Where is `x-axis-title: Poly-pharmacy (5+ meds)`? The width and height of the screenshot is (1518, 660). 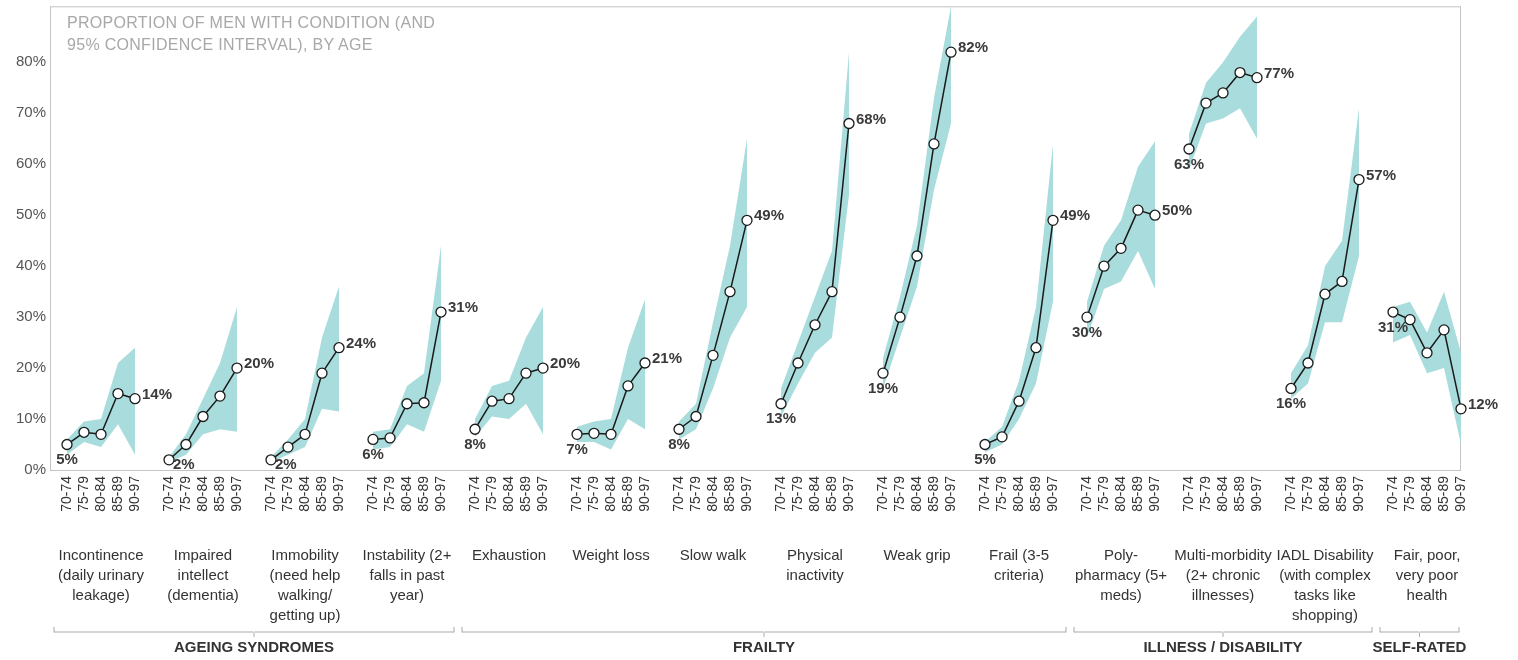
x-axis-title: Poly-pharmacy (5+ meds) is located at coordinates (1121, 574).